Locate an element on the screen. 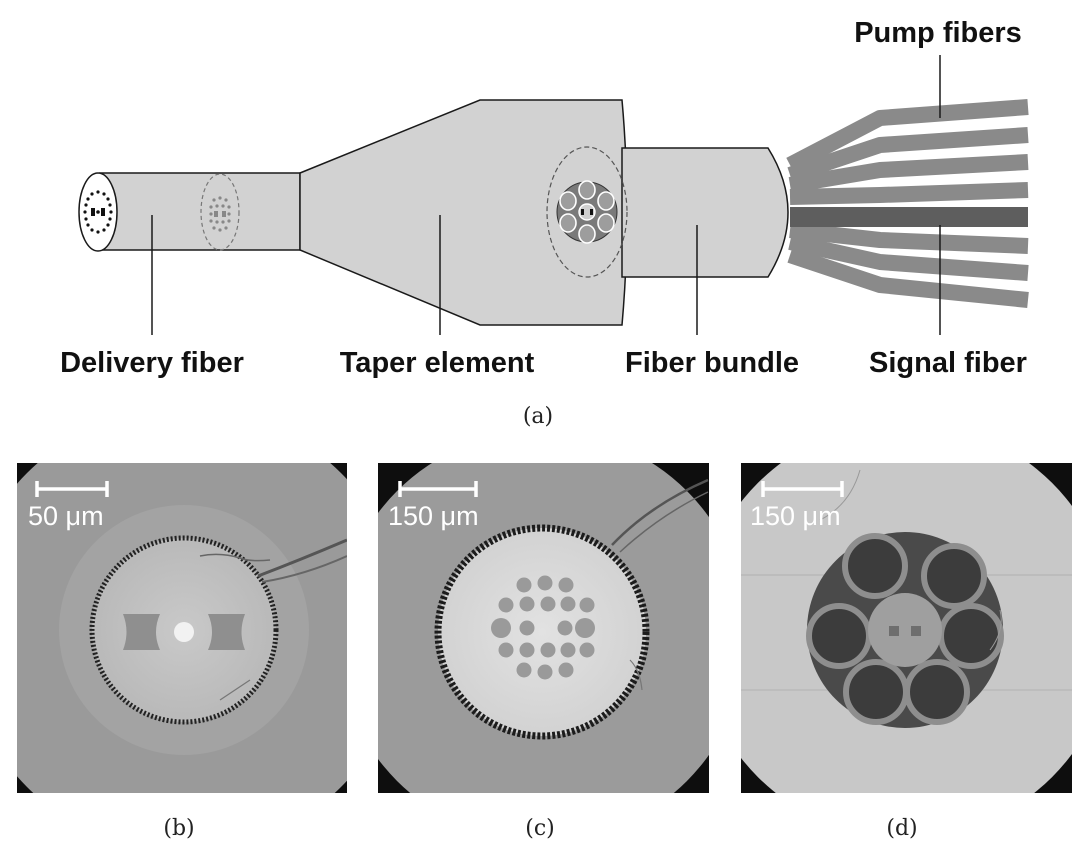 The height and width of the screenshot is (852, 1087). delivery-fiber-body is located at coordinates (200, 211).